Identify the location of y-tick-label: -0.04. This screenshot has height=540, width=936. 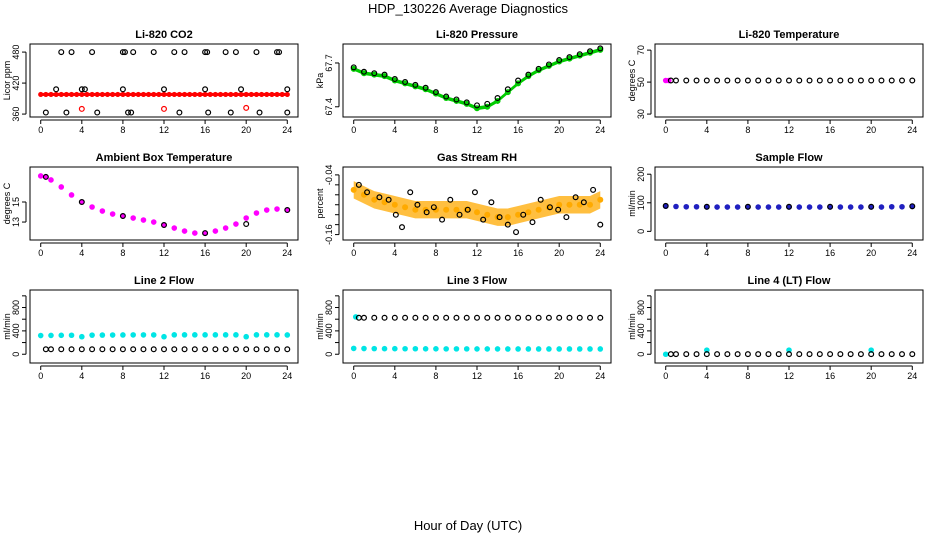
(329, 175).